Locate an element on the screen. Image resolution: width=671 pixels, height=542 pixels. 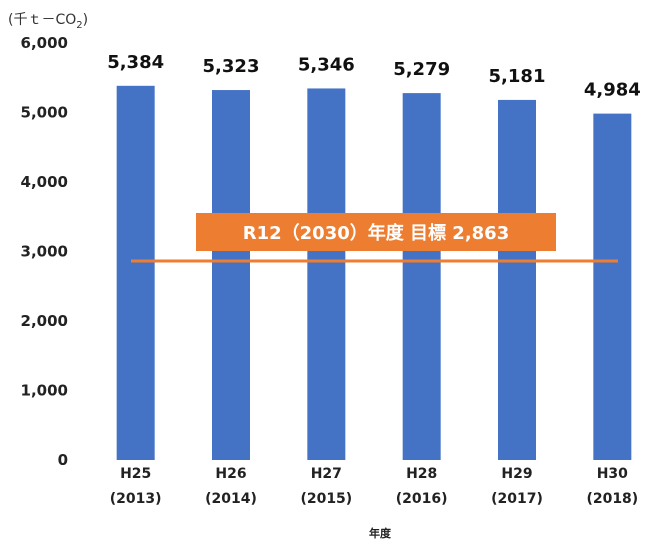
x-tick-label: H30 is located at coordinates (612, 474).